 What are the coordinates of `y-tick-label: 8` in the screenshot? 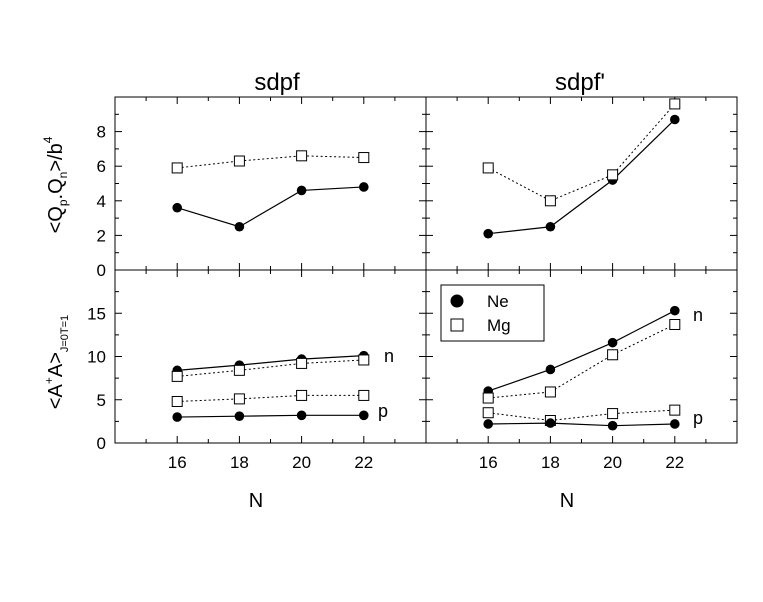 It's located at (101, 132).